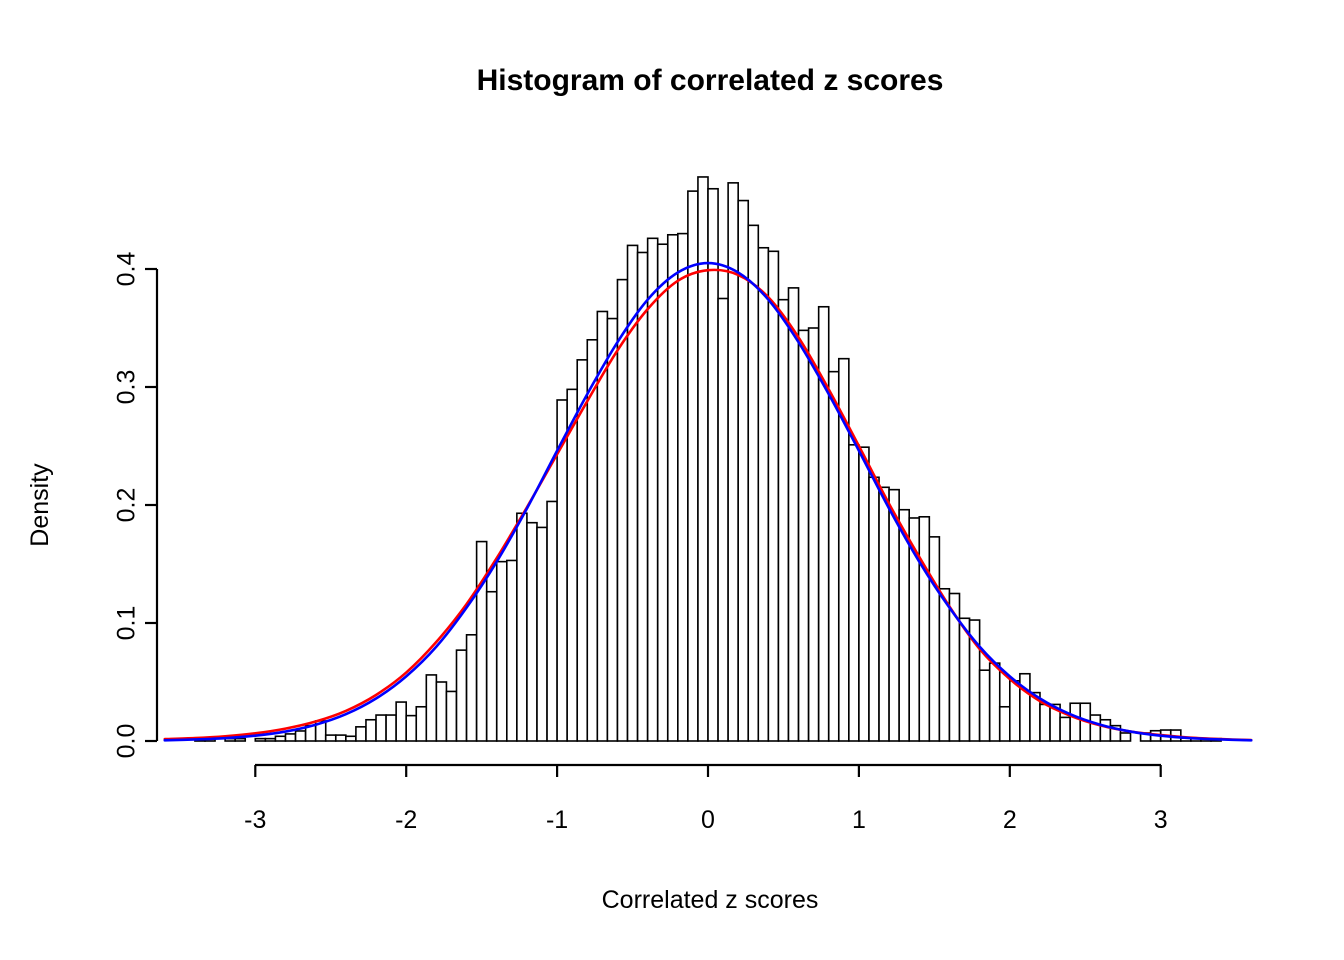  What do you see at coordinates (706, 838) in the screenshot?
I see `x-axis: -3 -2 -1 0 1 2 3 Correlated z scores` at bounding box center [706, 838].